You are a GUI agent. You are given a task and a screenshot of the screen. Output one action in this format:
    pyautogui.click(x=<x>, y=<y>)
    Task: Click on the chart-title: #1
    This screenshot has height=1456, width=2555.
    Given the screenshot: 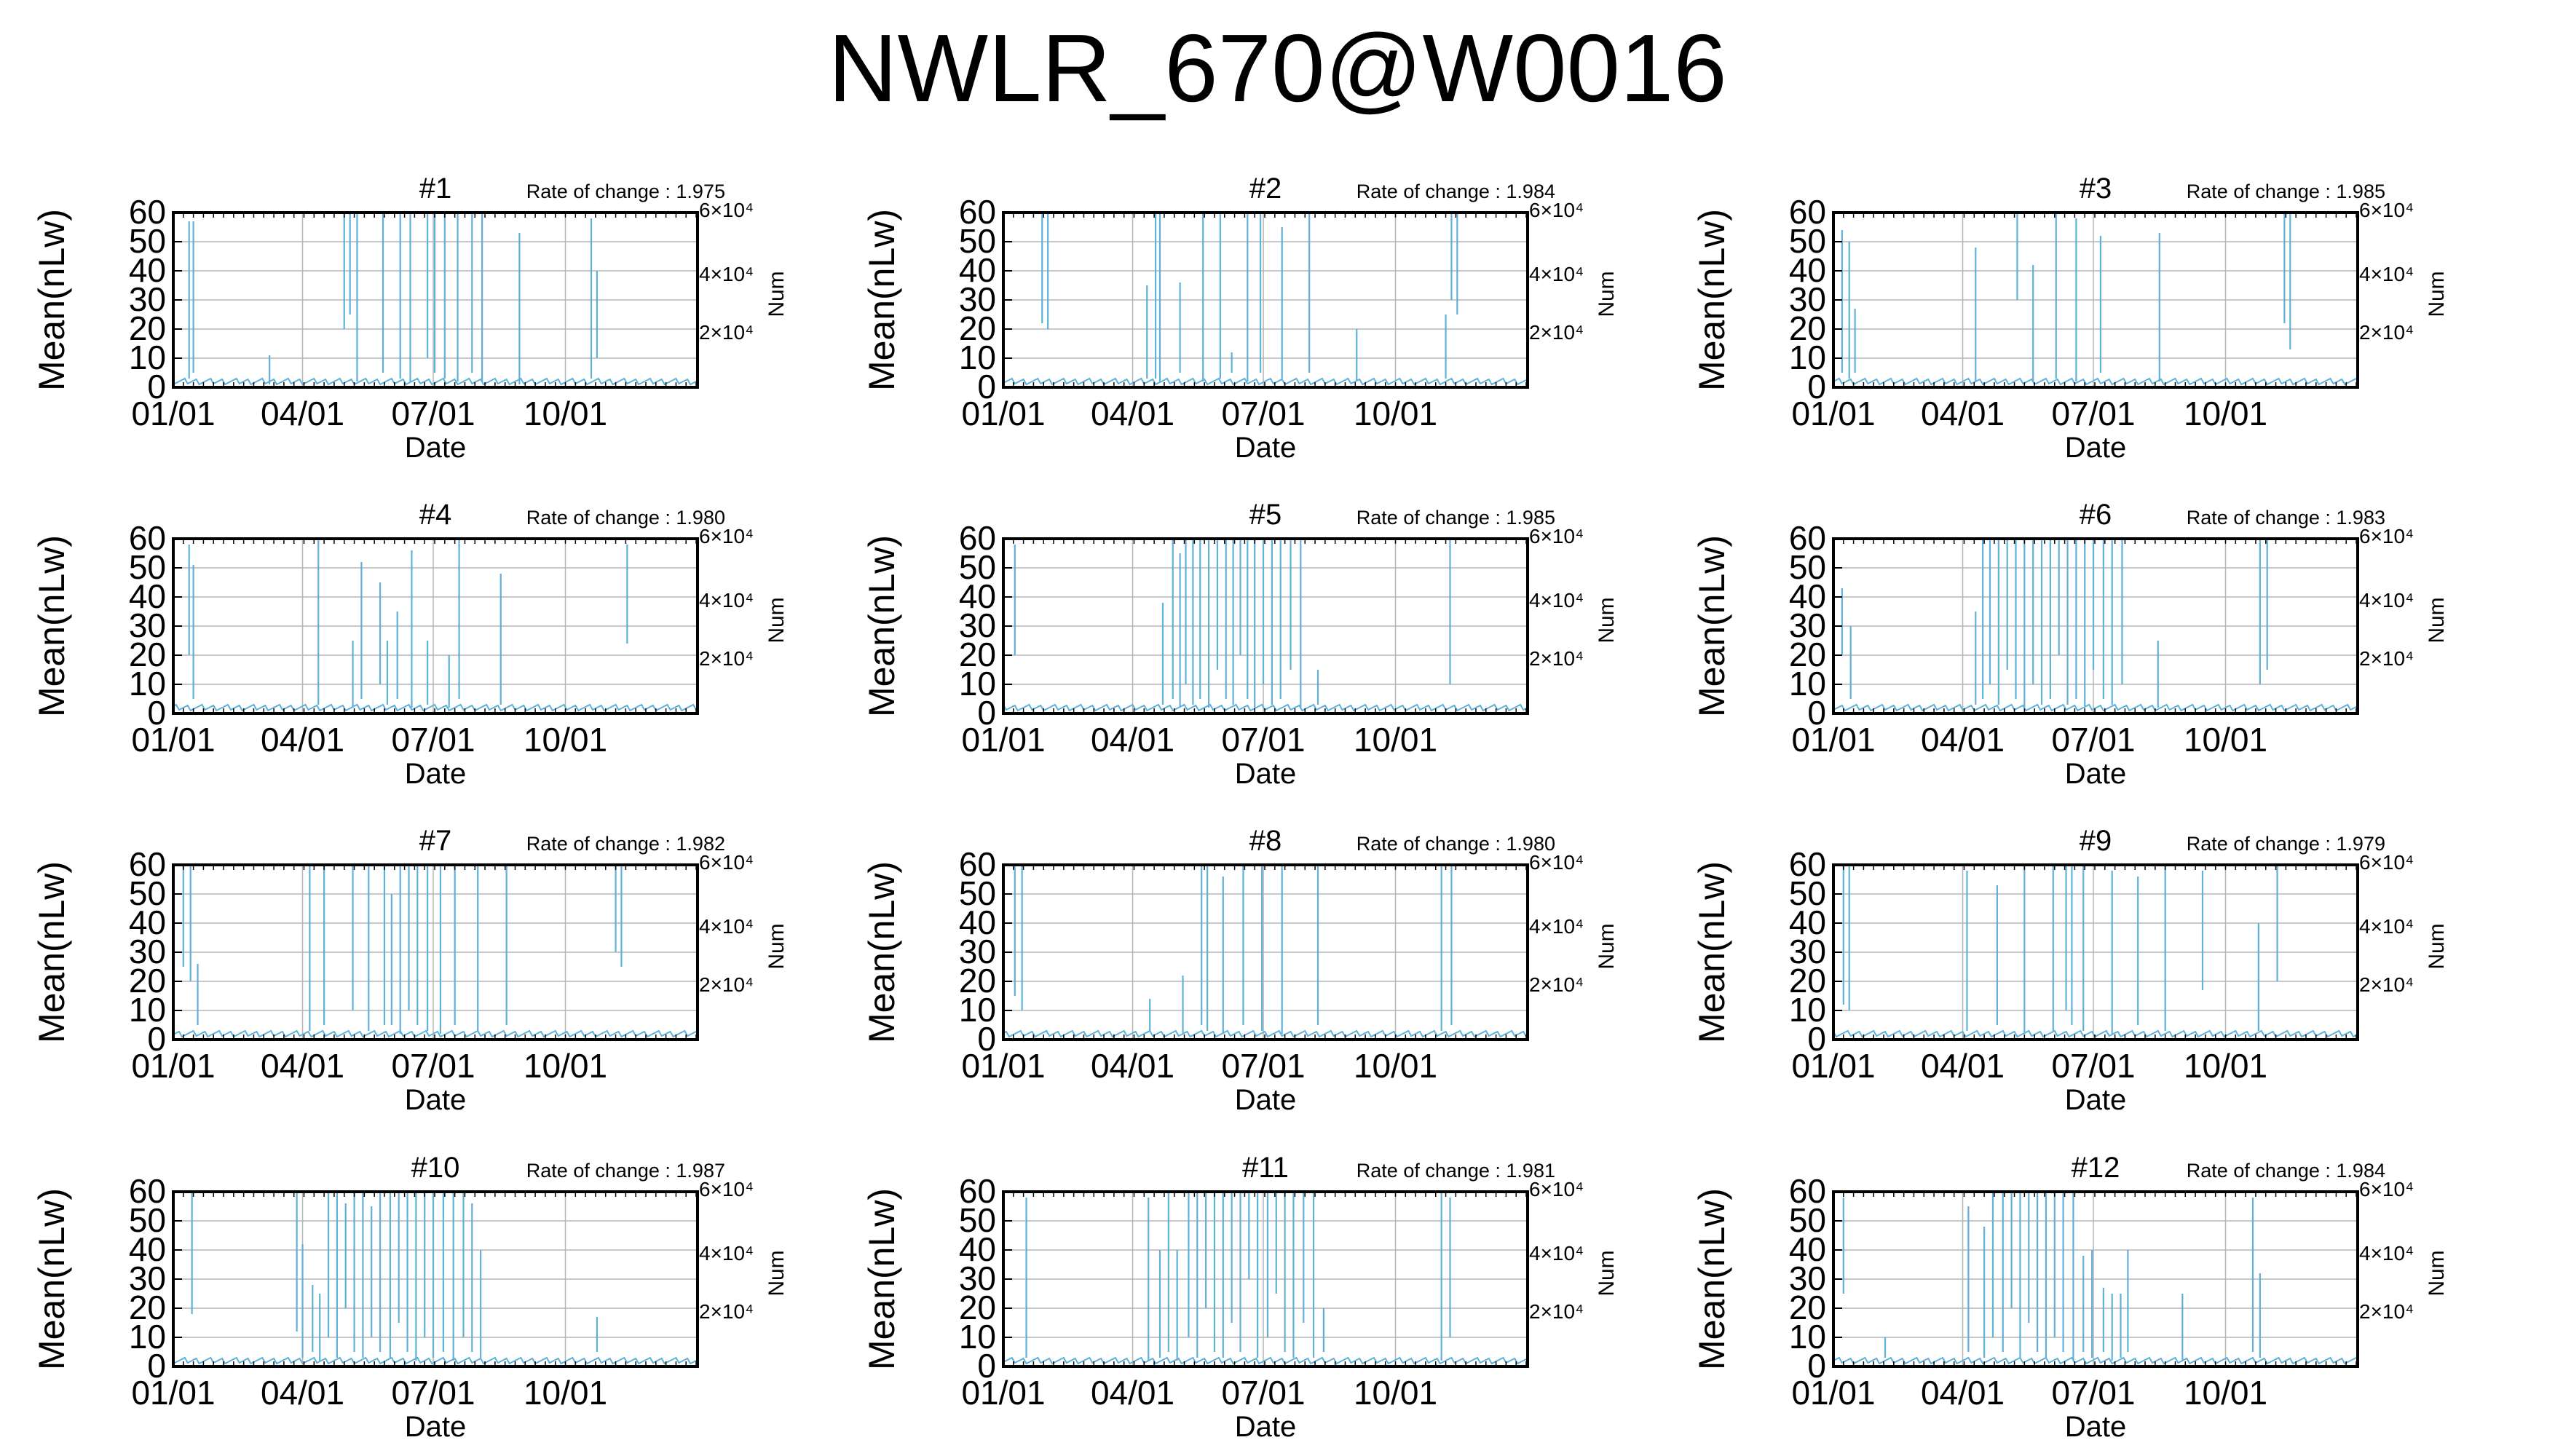 What is the action you would take?
    pyautogui.click(x=435, y=189)
    